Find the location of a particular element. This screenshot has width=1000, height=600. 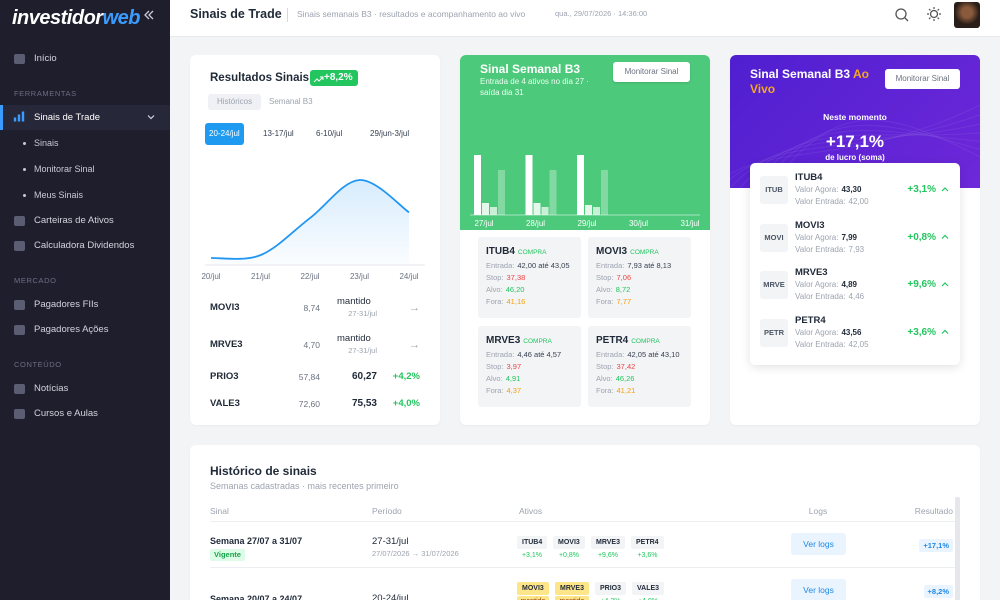

asset-change: +0,8% is located at coordinates (569, 555).